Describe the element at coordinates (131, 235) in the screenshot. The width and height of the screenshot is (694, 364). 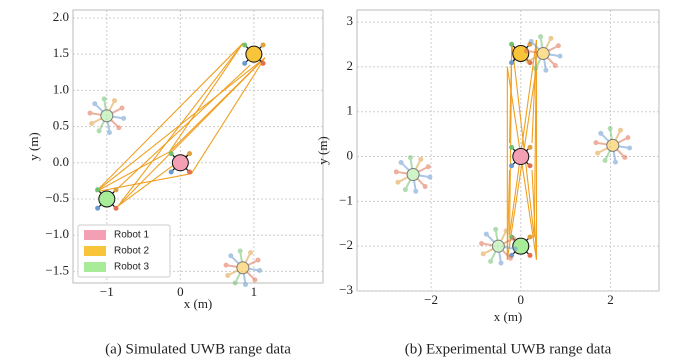
I see `legend-label: Robot 1` at that location.